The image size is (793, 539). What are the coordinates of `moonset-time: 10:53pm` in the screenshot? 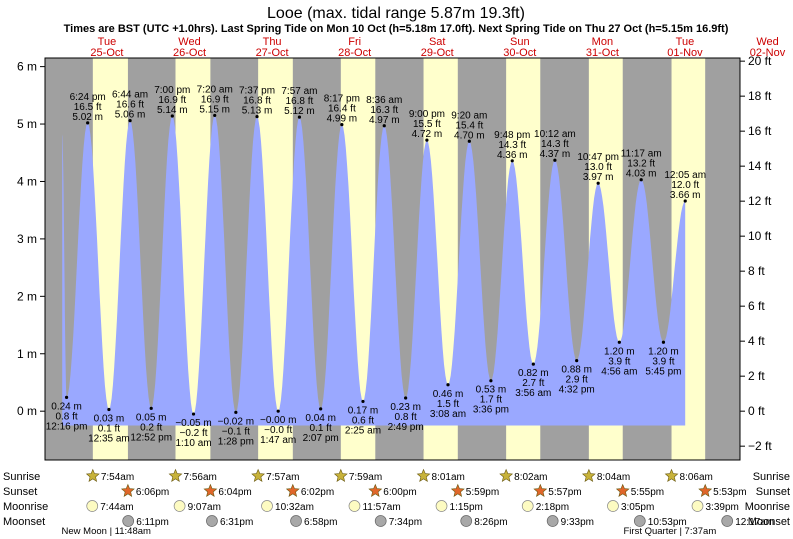 It's located at (667, 522).